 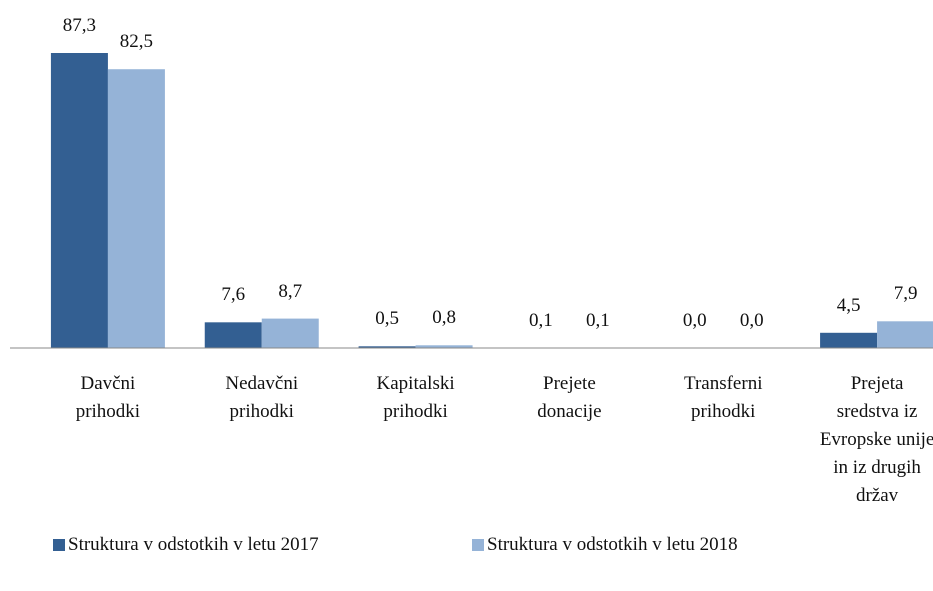 I want to click on value-label: 4,5, so click(x=848, y=305).